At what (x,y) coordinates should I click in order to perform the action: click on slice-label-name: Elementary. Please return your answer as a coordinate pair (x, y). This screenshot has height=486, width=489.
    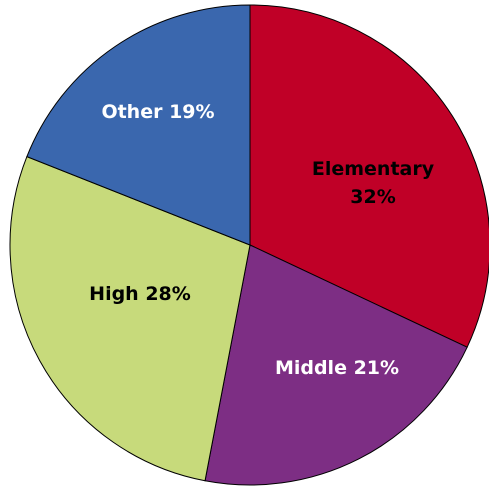
    Looking at the image, I should click on (373, 169).